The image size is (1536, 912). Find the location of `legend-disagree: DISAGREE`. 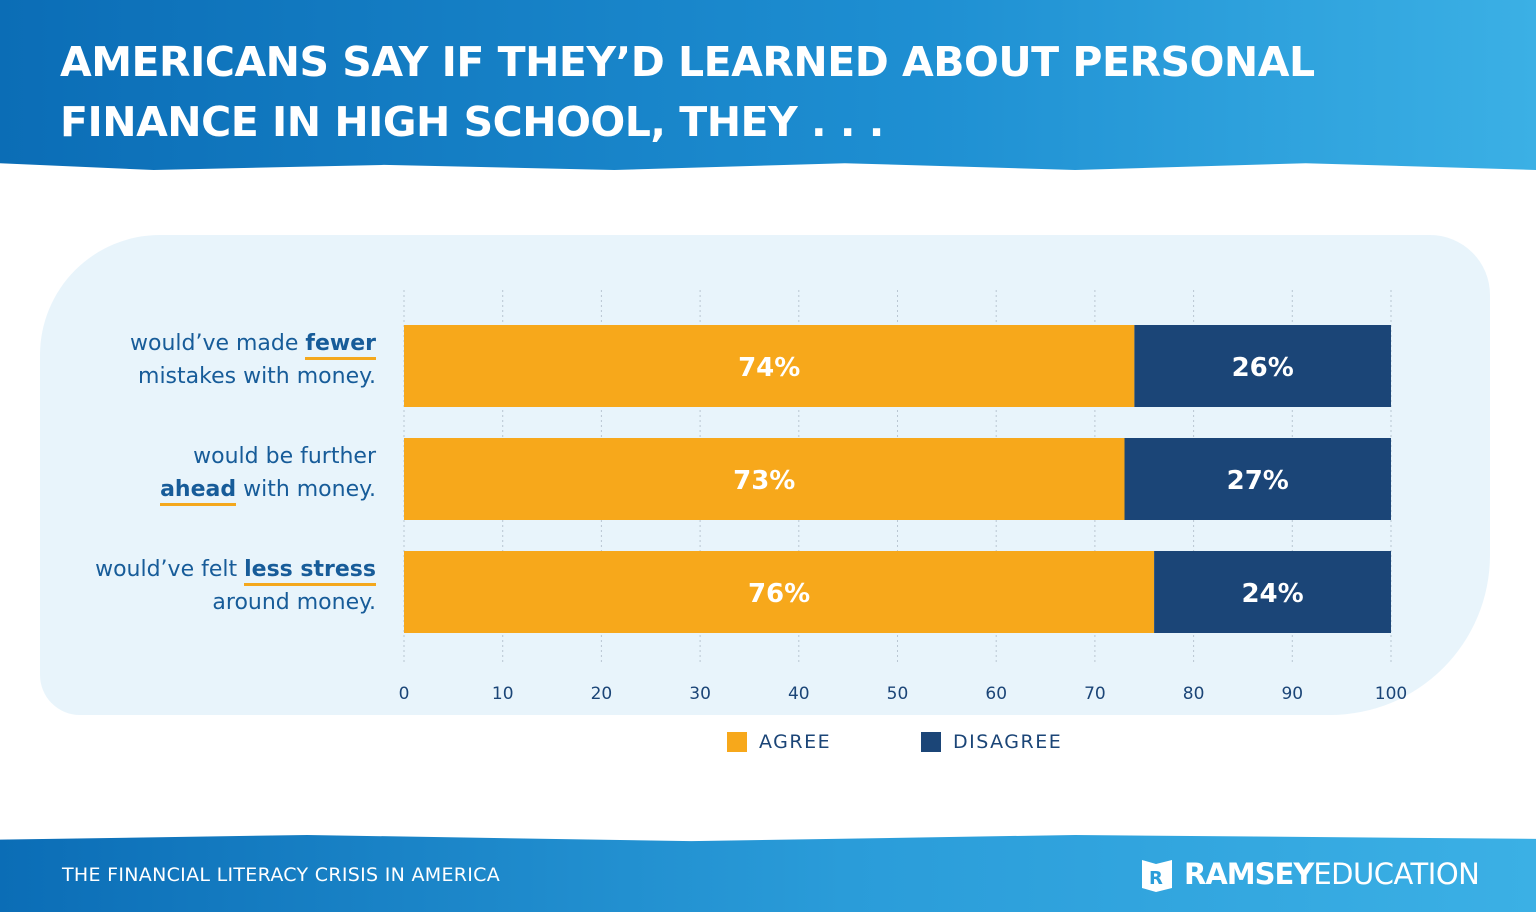

legend-disagree: DISAGREE is located at coordinates (991, 742).